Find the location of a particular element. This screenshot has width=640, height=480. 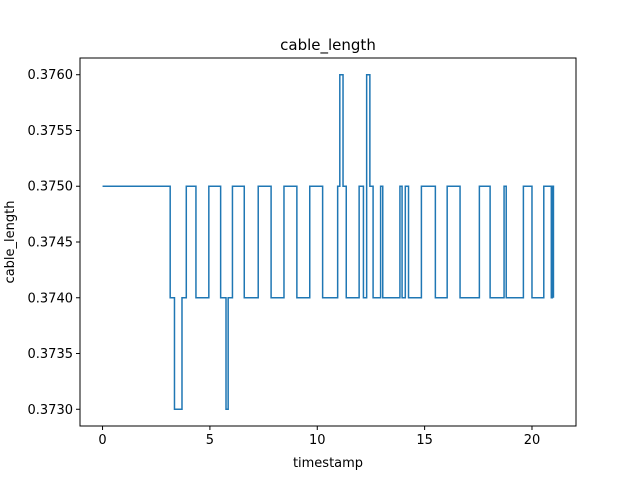

y-tick-label: 0.3735 is located at coordinates (51, 354).